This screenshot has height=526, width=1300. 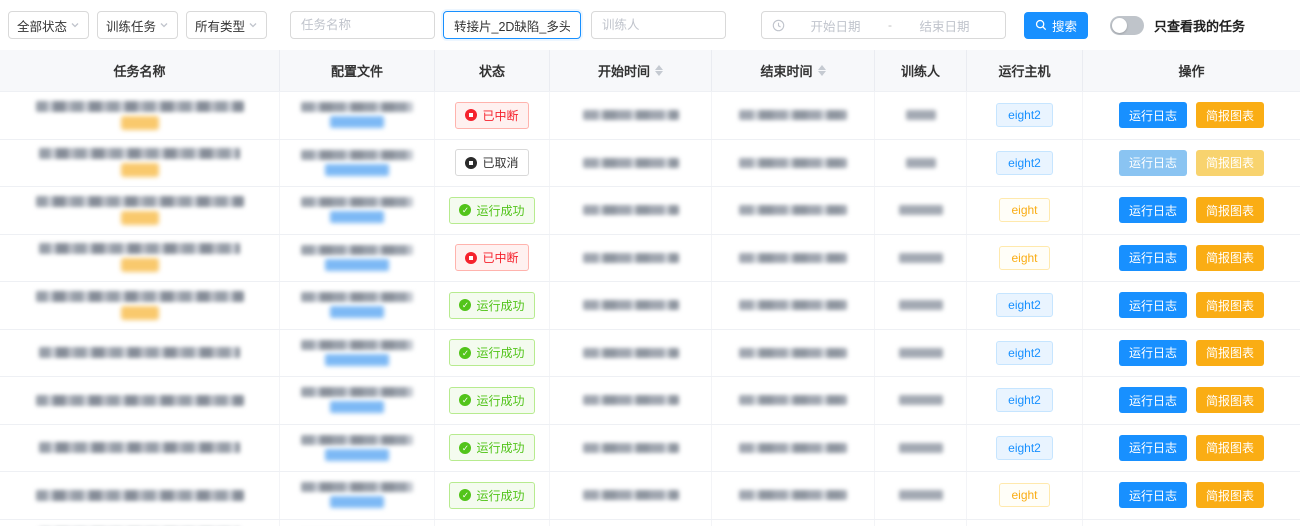 I want to click on toggle-knob, so click(x=1120, y=25).